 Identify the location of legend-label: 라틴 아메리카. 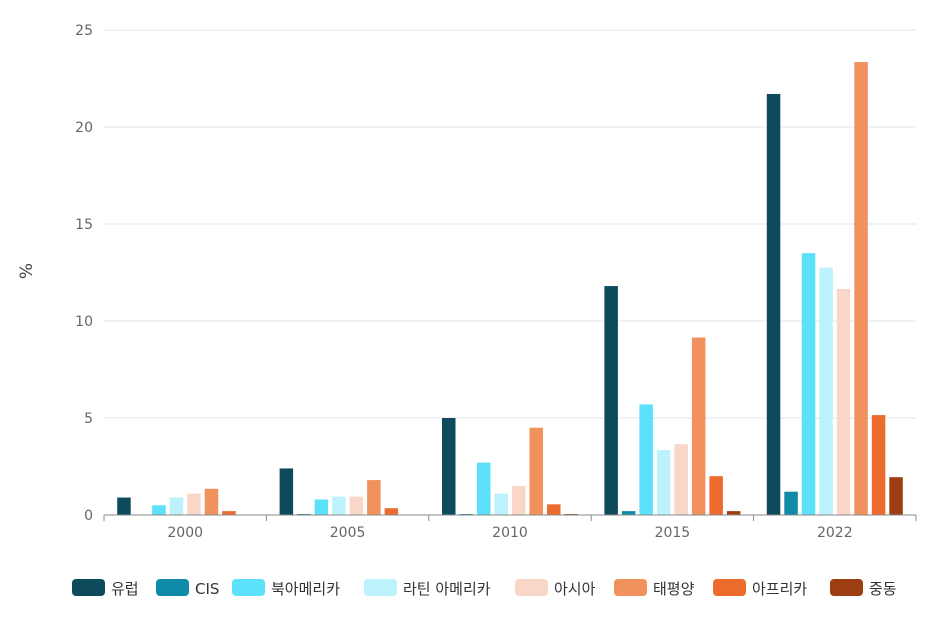
(447, 589).